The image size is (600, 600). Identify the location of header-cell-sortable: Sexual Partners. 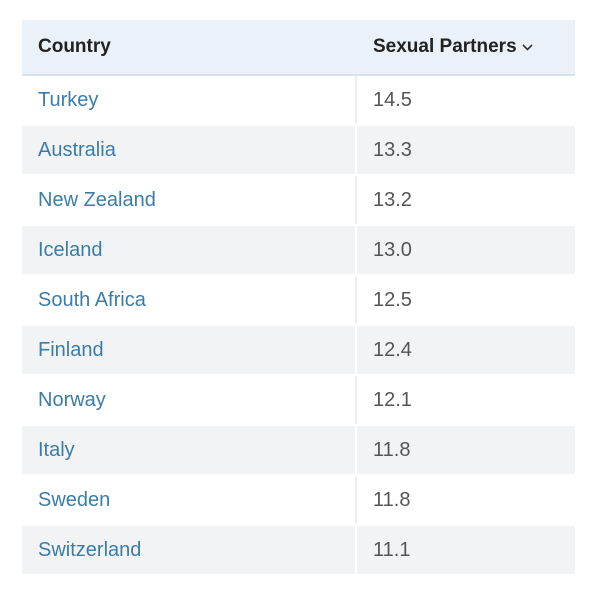
(466, 47).